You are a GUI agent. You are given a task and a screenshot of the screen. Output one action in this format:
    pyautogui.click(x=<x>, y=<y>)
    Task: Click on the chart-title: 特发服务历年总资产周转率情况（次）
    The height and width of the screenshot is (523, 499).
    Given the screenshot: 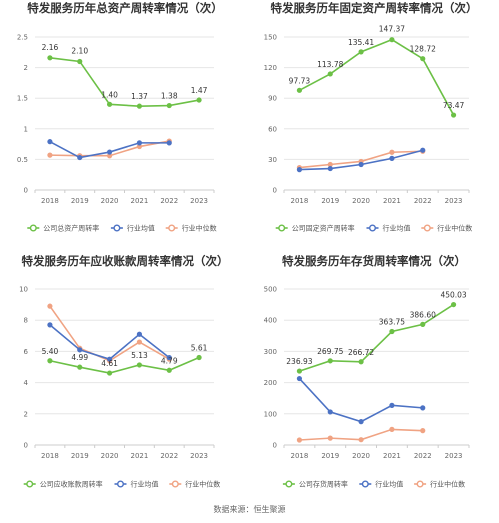 What is the action you would take?
    pyautogui.click(x=125, y=8)
    